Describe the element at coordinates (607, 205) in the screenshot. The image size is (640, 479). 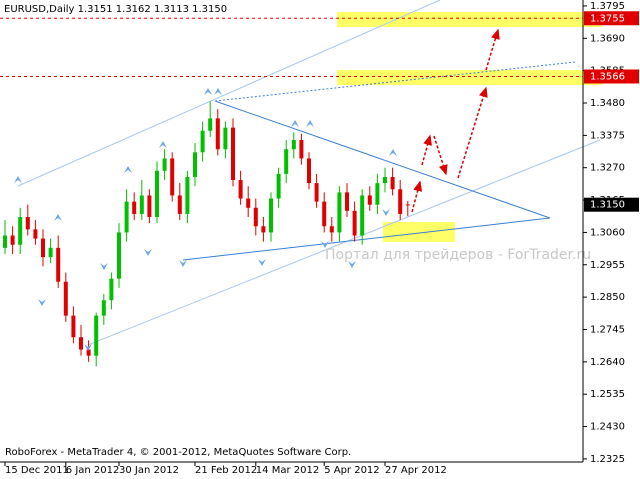
I see `price-label: 1.3150` at that location.